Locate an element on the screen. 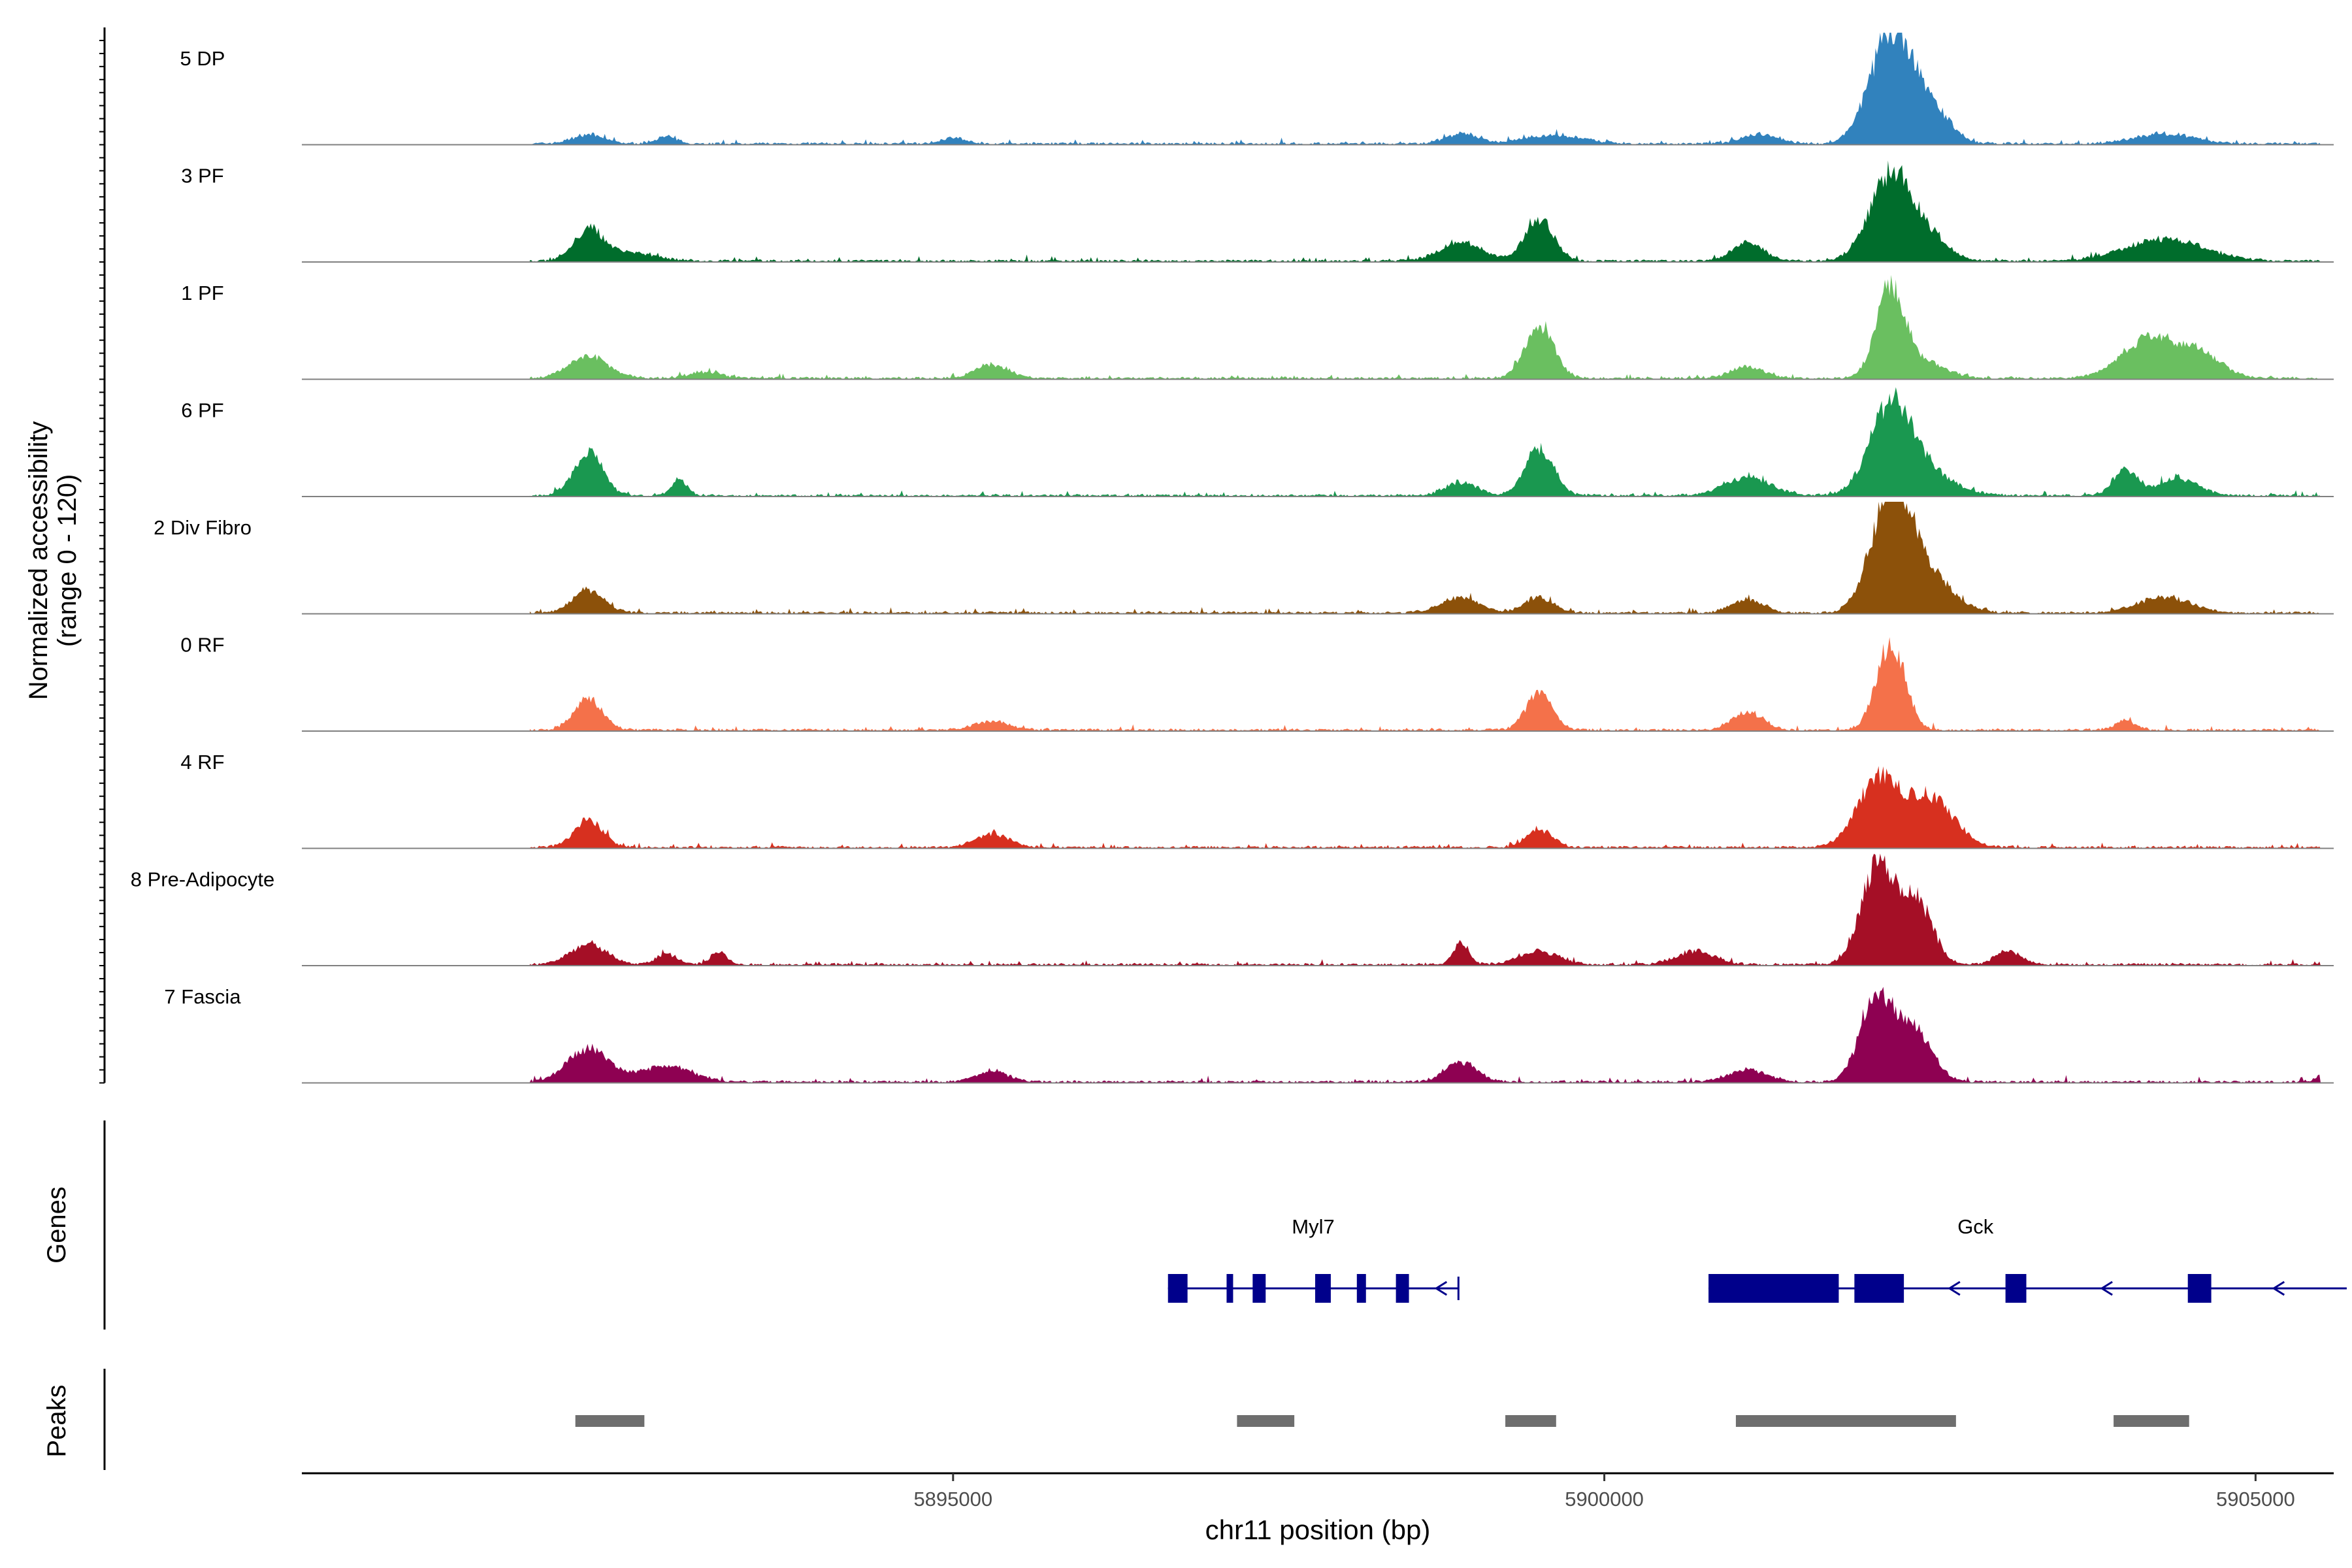 The height and width of the screenshot is (1568, 2352). track-6-pf: 6 PF is located at coordinates (1257, 442).